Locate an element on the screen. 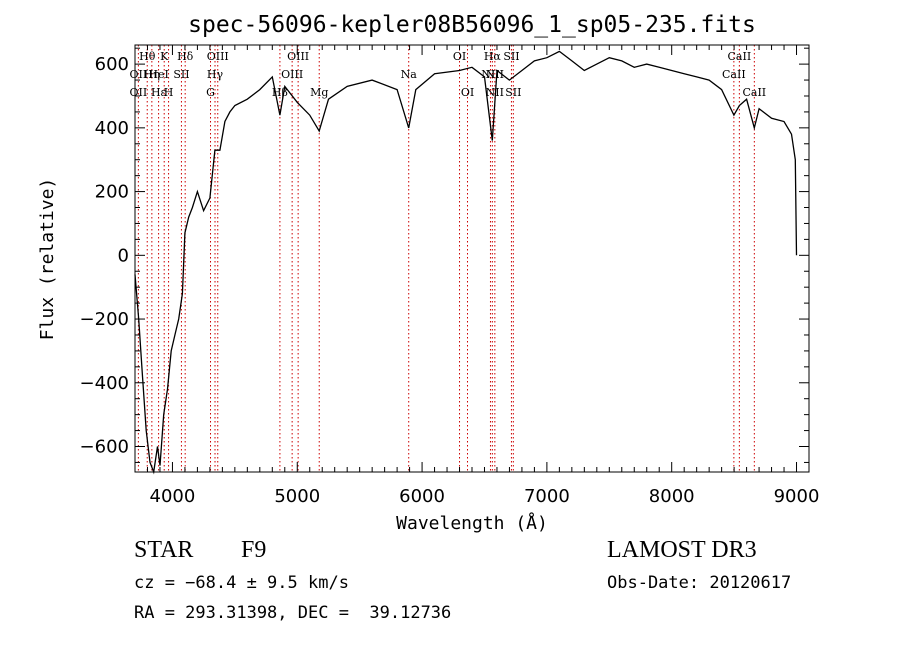  marker-label: Hδ is located at coordinates (185, 56).